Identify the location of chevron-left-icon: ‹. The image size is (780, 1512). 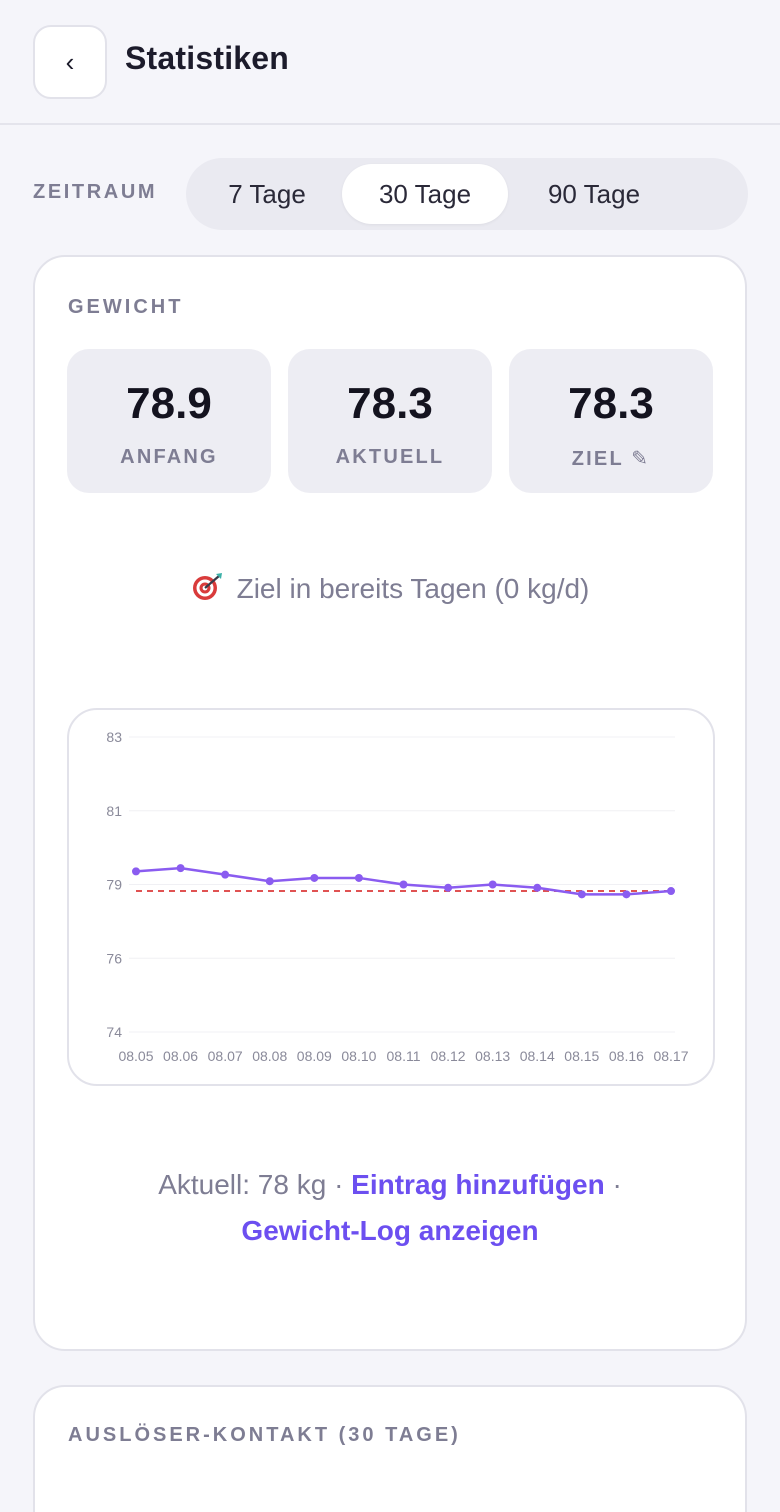
(70, 61).